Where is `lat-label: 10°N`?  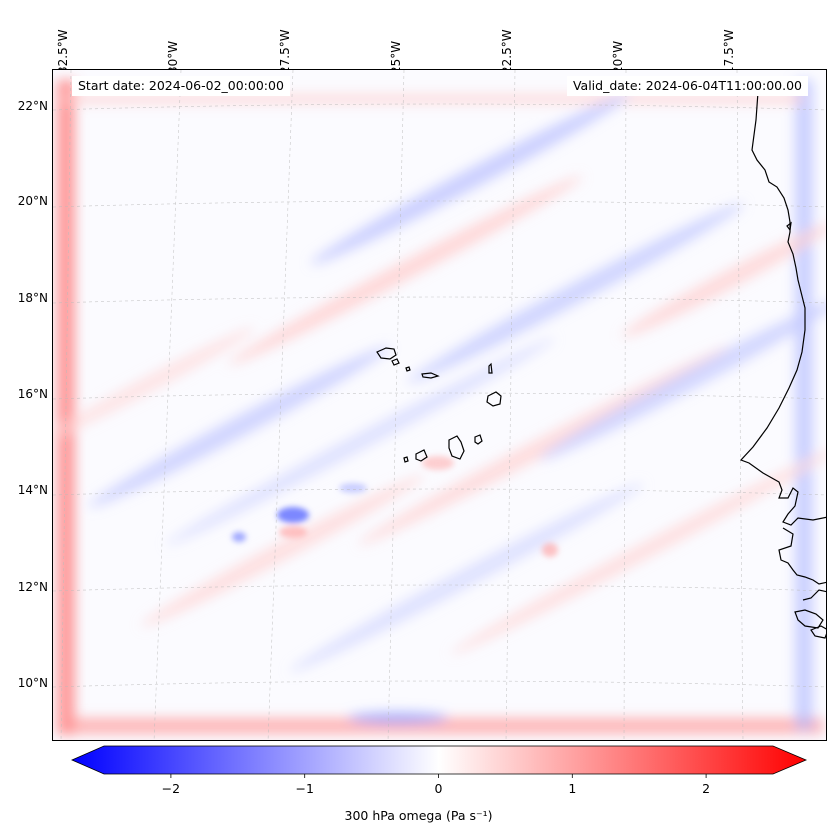 lat-label: 10°N is located at coordinates (32, 683).